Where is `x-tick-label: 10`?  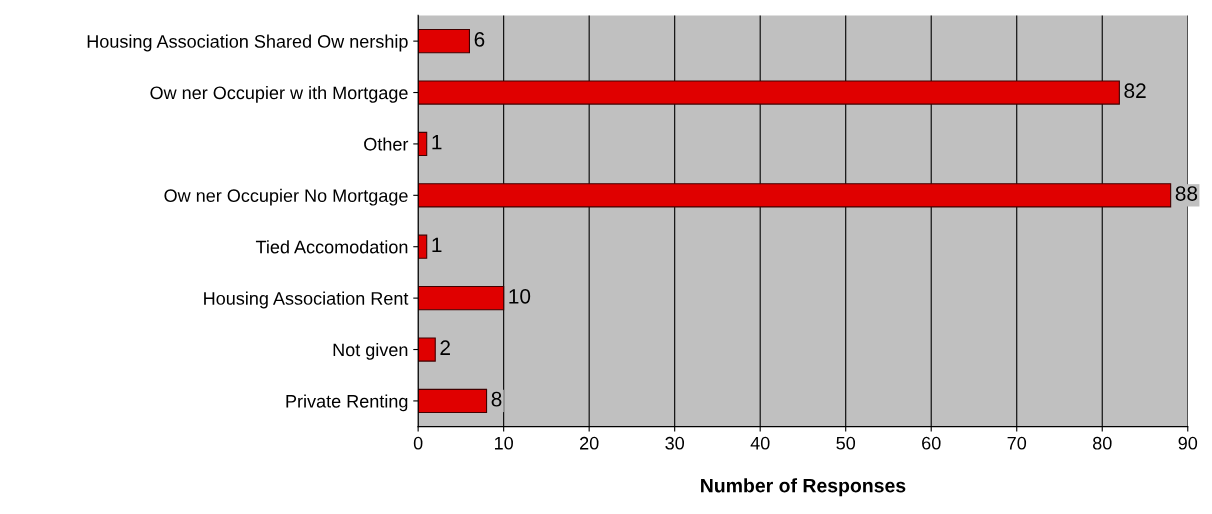 x-tick-label: 10 is located at coordinates (503, 443).